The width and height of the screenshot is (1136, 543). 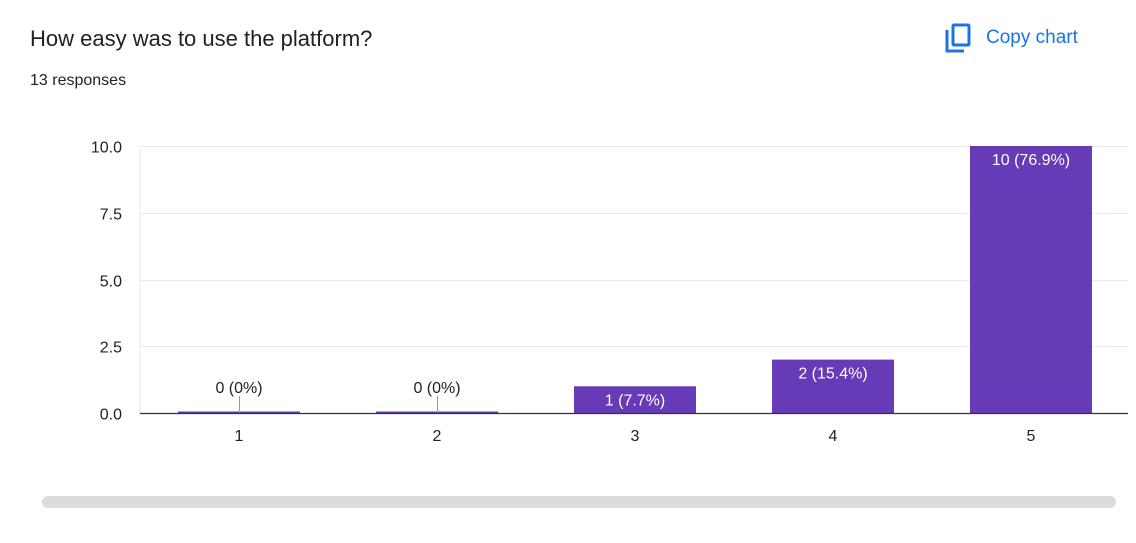 What do you see at coordinates (833, 436) in the screenshot?
I see `x-tick-label: 4` at bounding box center [833, 436].